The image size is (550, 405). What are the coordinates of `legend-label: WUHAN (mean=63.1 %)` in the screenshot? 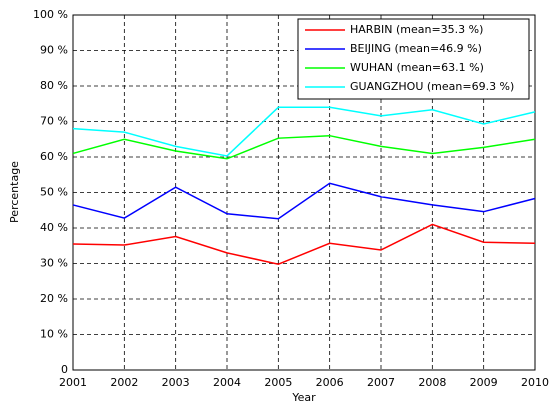 It's located at (417, 67).